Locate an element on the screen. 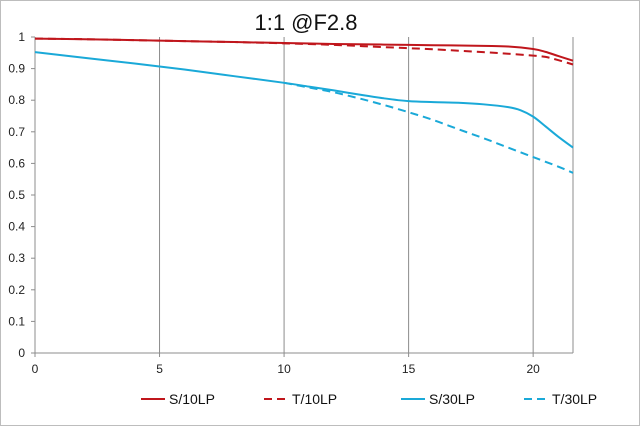  x-tick-label: 10 is located at coordinates (284, 369).